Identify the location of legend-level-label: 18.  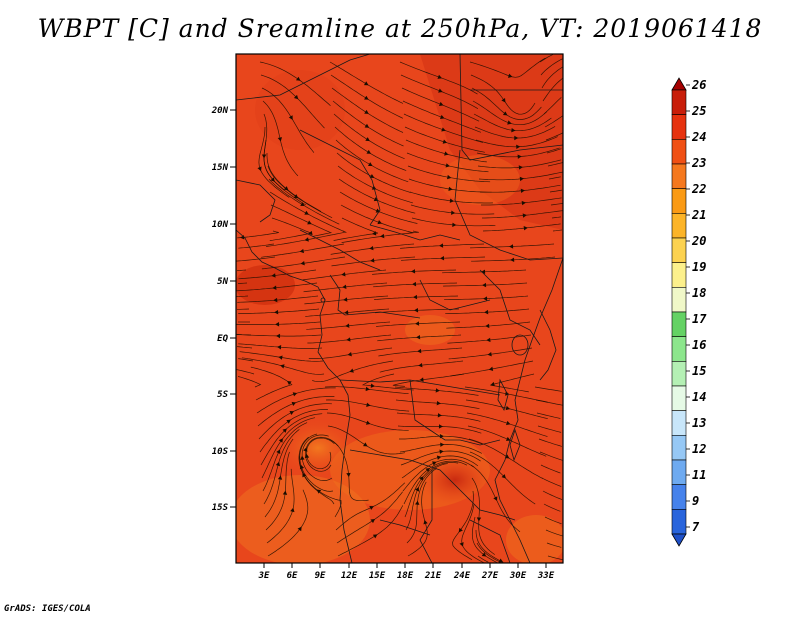
(699, 293).